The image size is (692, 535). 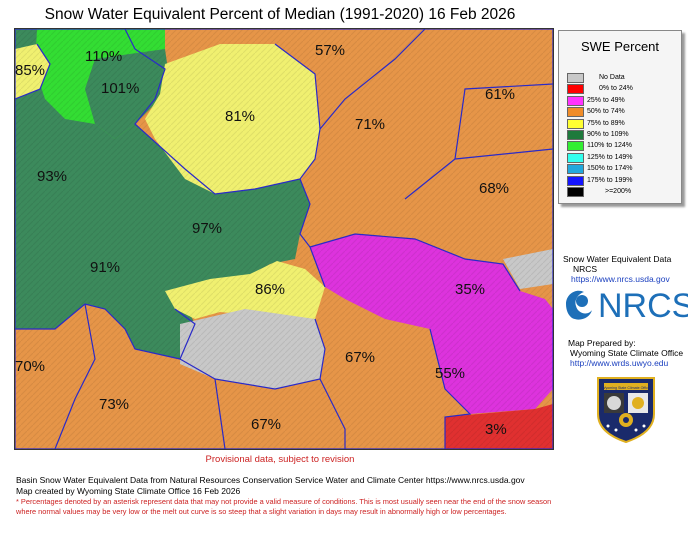 What do you see at coordinates (370, 124) in the screenshot?
I see `region-label: 71%` at bounding box center [370, 124].